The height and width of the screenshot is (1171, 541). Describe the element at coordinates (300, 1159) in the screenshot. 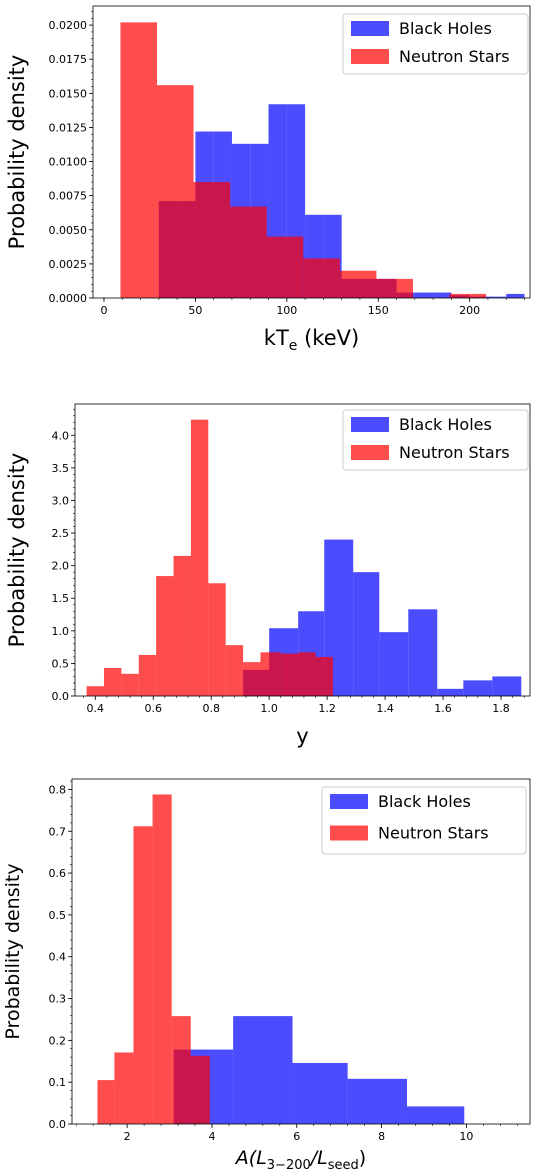

I see `x-axis-label: A(L3−200/Lseed)` at that location.